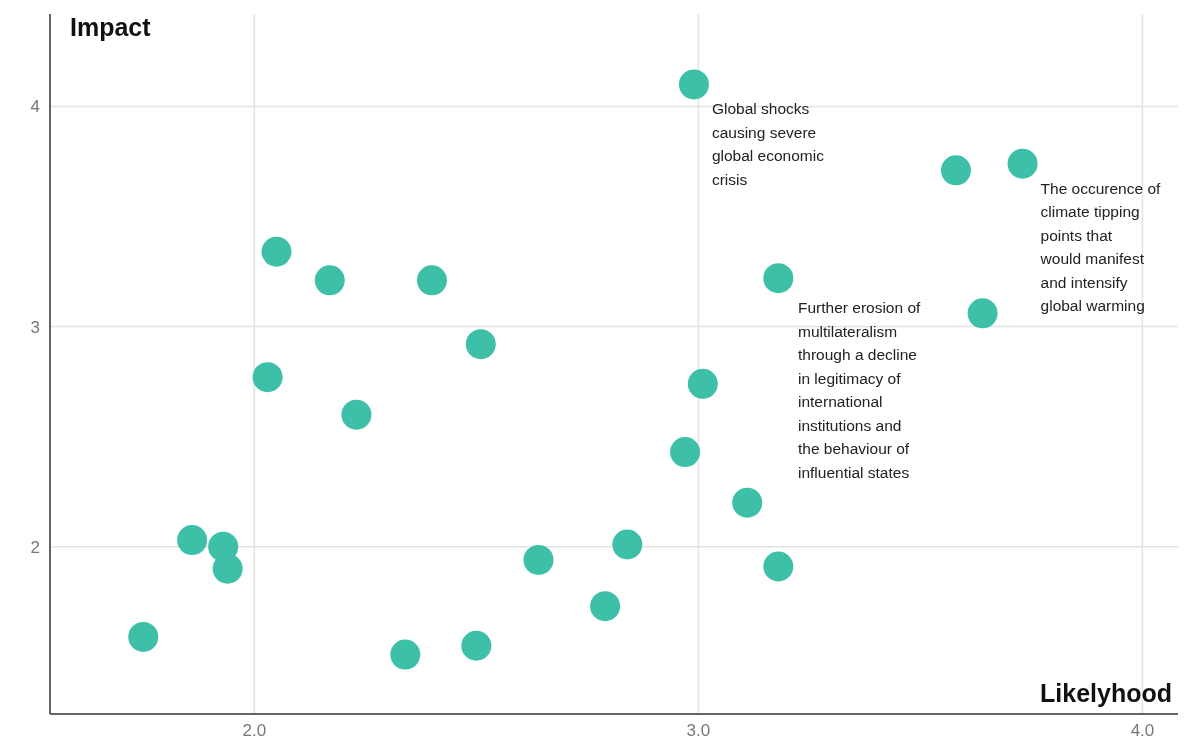 This screenshot has width=1196, height=746. What do you see at coordinates (254, 730) in the screenshot?
I see `x-tick-label: 2.0` at bounding box center [254, 730].